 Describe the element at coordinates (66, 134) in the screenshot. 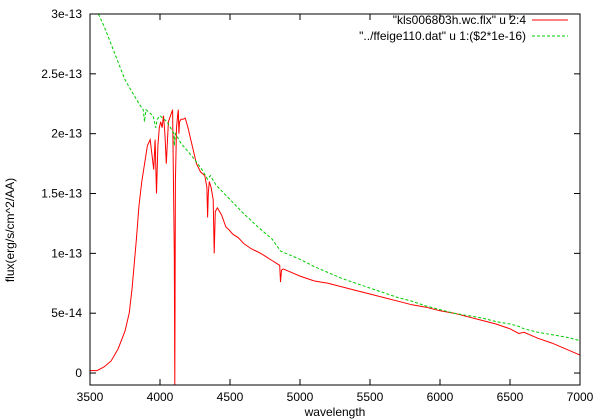

I see `y-tick-label: 2e-13` at that location.